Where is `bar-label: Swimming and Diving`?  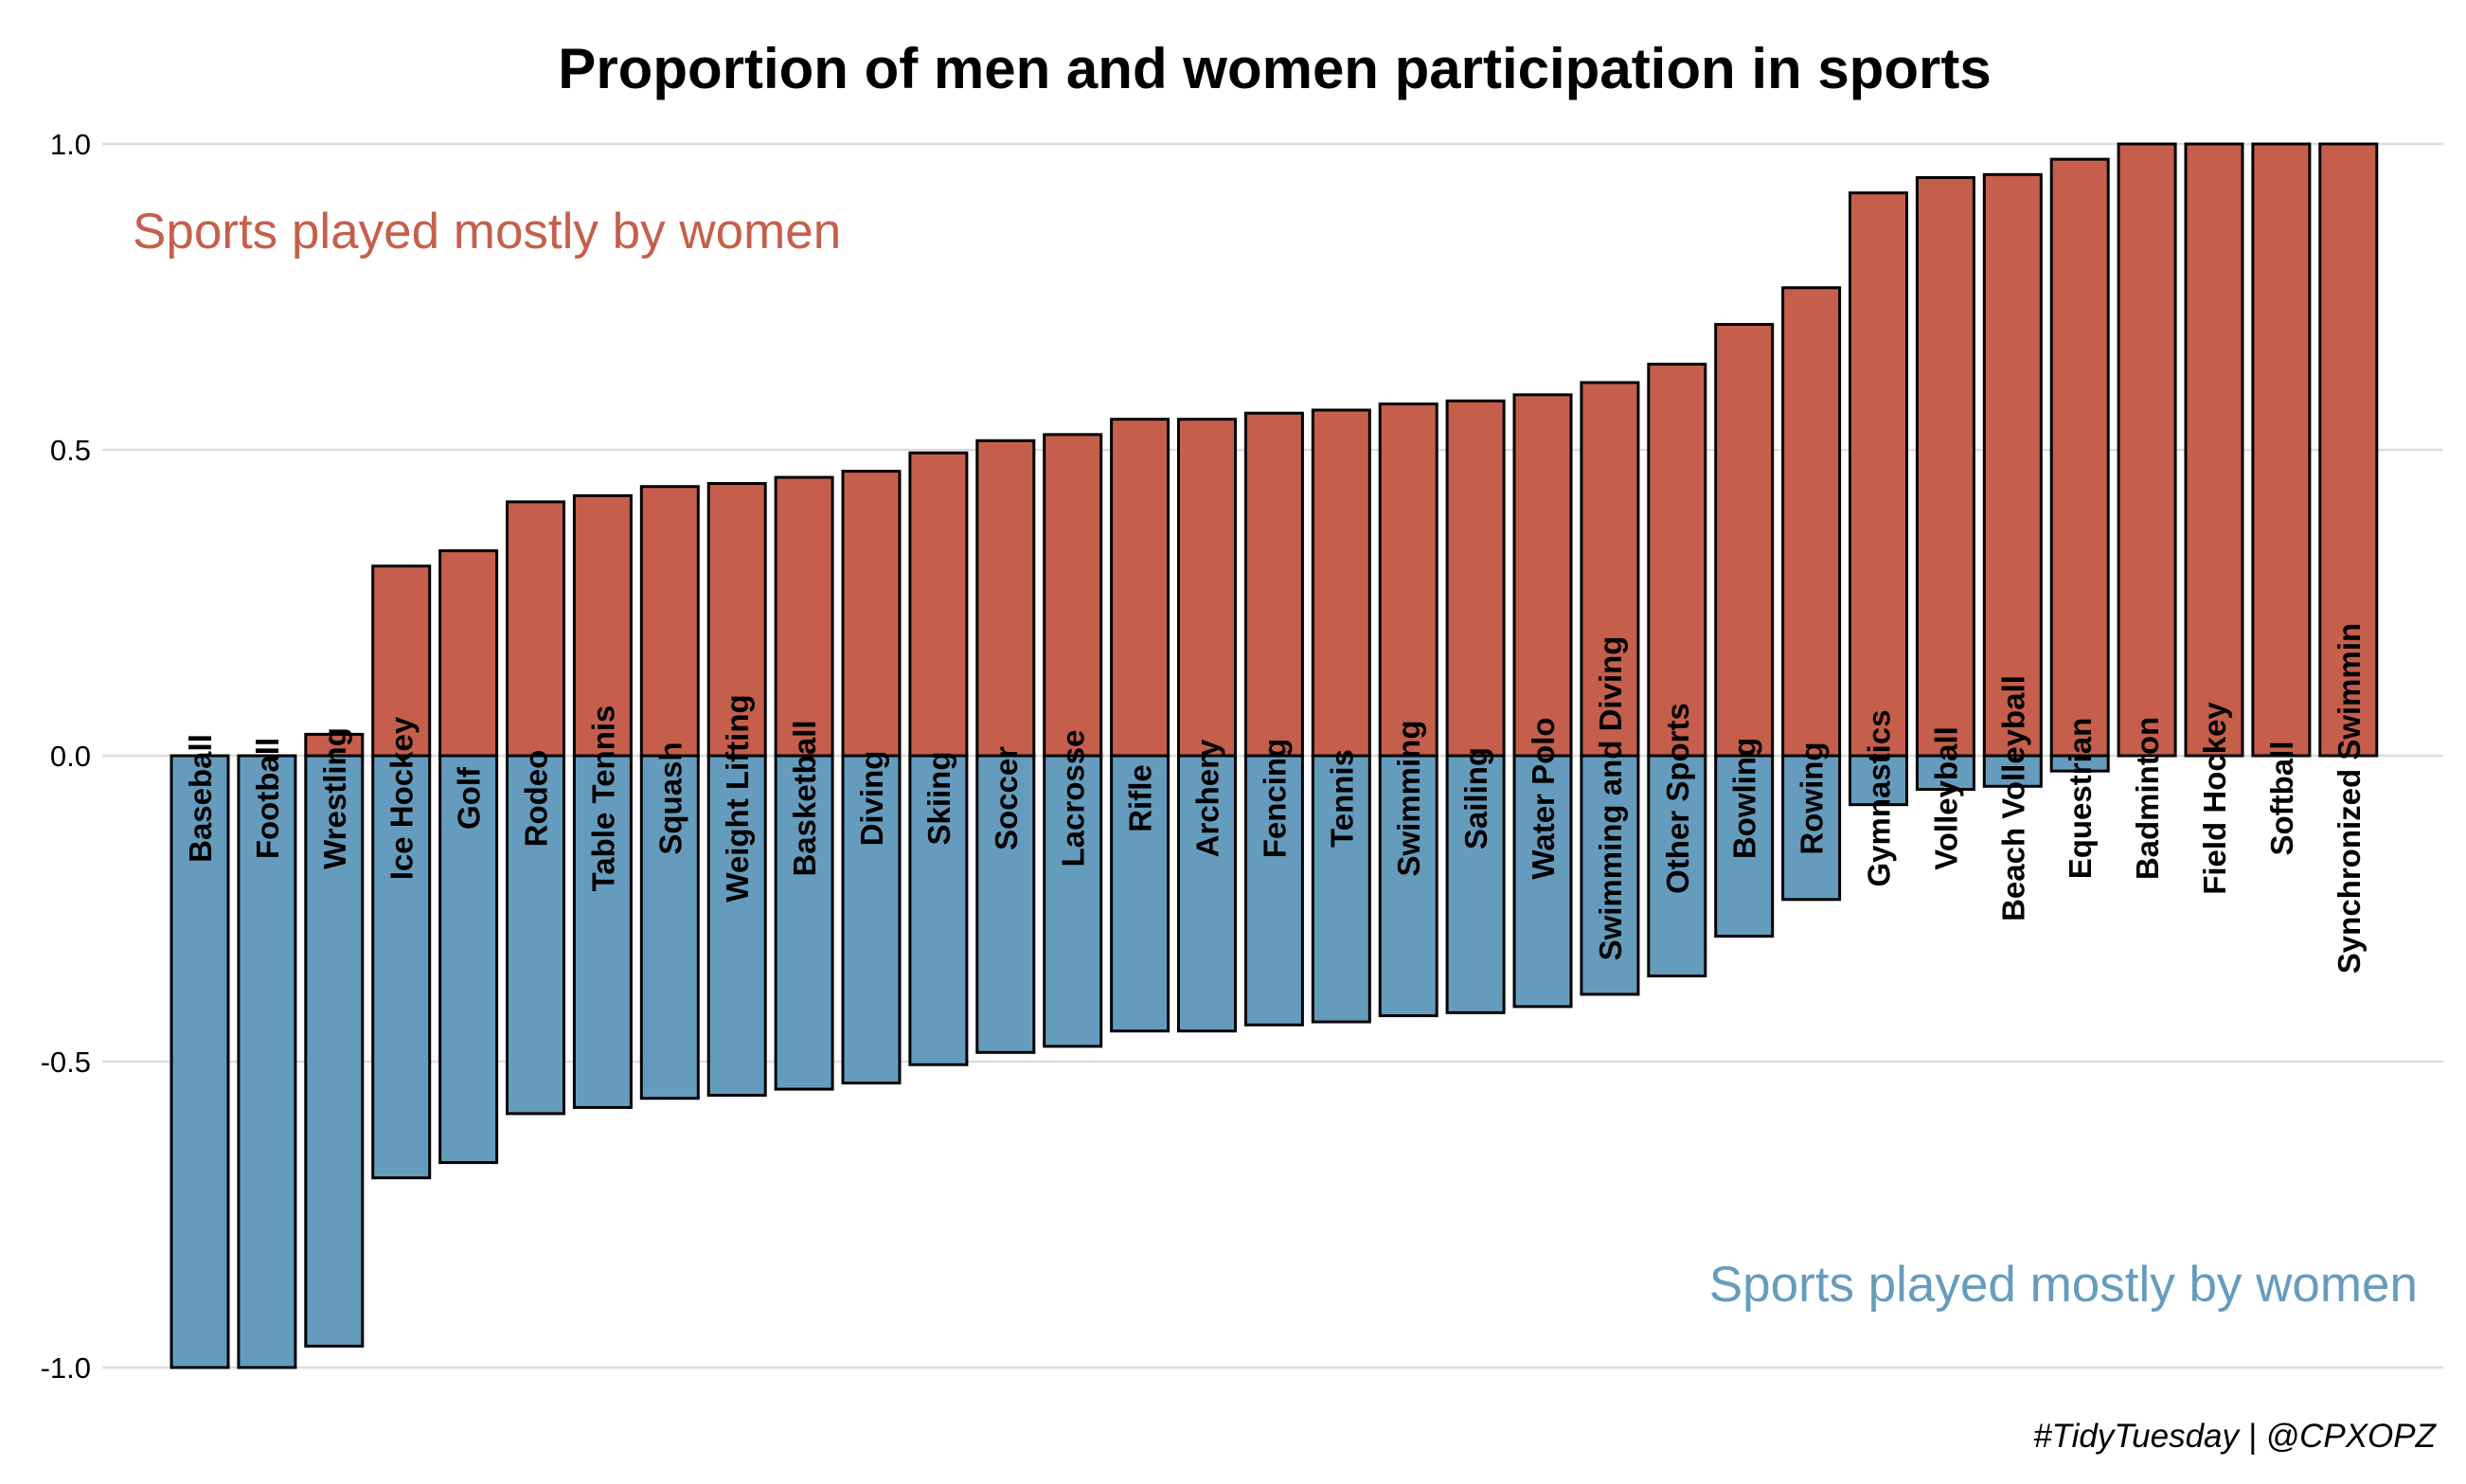
bar-label: Swimming and Diving is located at coordinates (1610, 798).